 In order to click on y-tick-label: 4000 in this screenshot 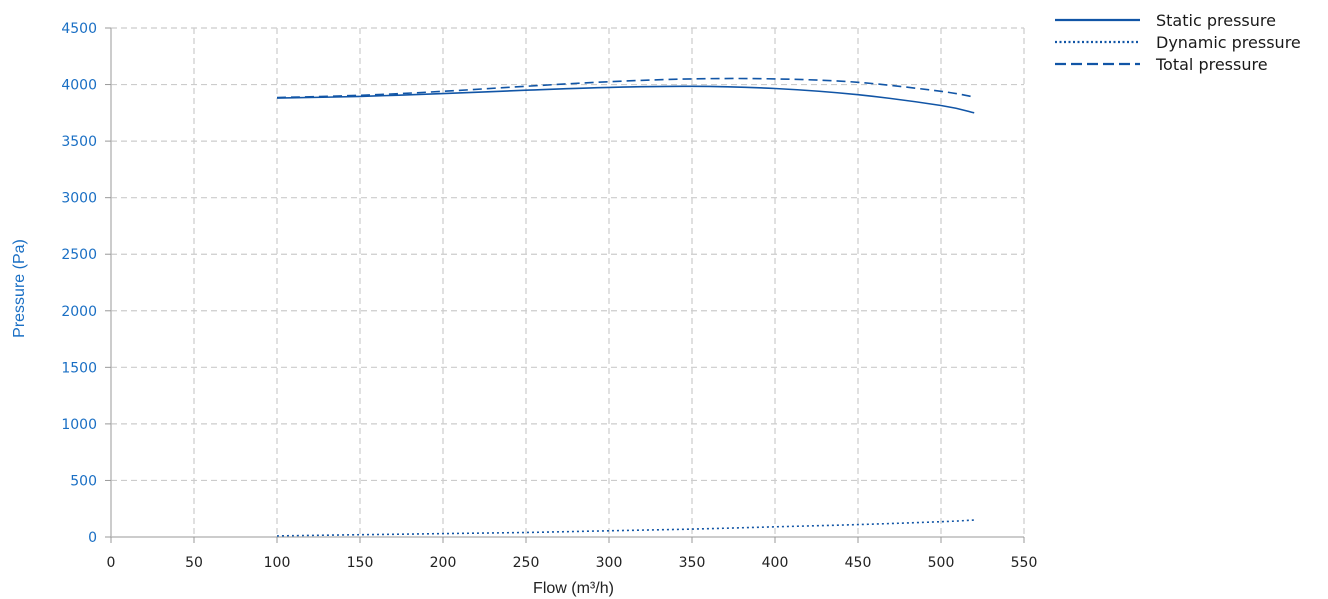, I will do `click(79, 86)`.